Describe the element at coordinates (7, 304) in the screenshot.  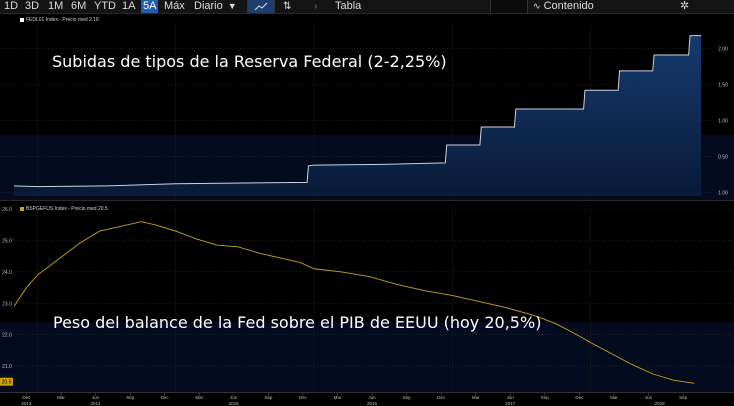
I see `balance-tick-label: 23.0` at that location.